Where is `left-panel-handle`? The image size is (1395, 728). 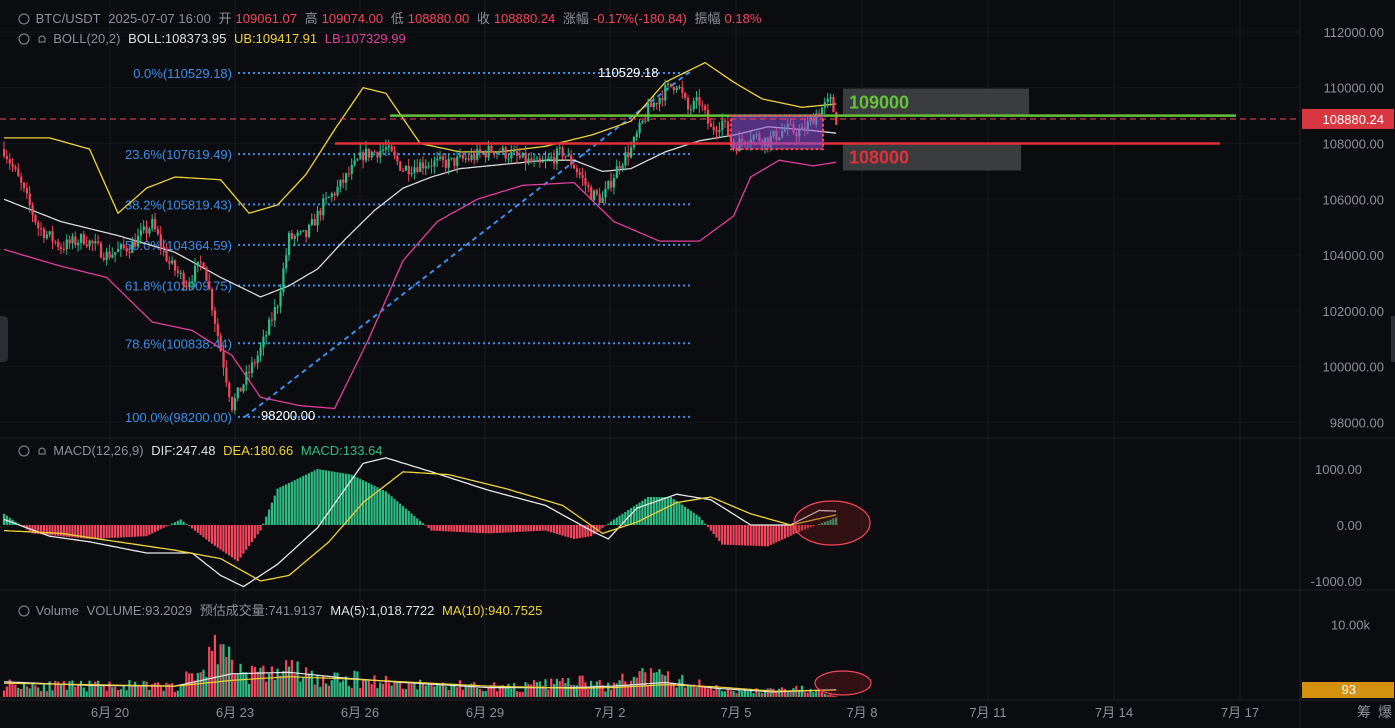 left-panel-handle is located at coordinates (4, 339).